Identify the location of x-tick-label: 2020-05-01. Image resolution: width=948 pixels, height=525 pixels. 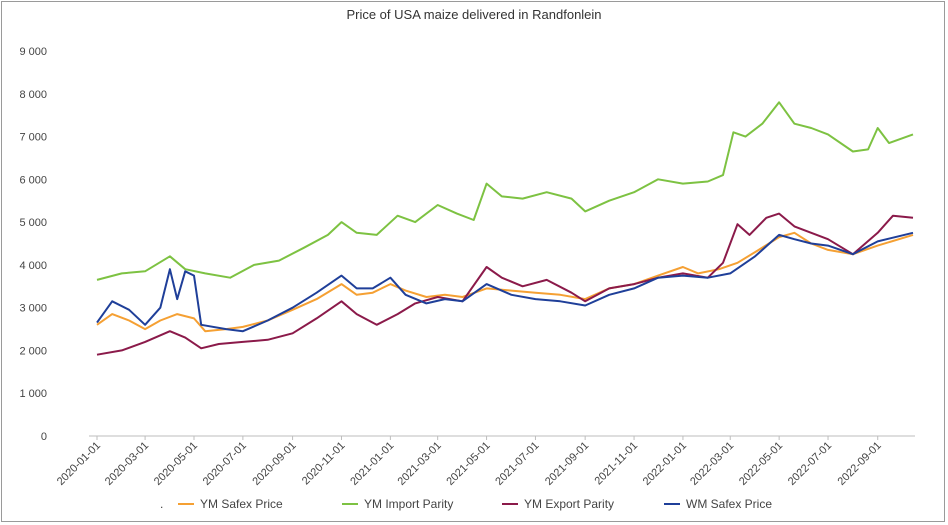
(176, 464).